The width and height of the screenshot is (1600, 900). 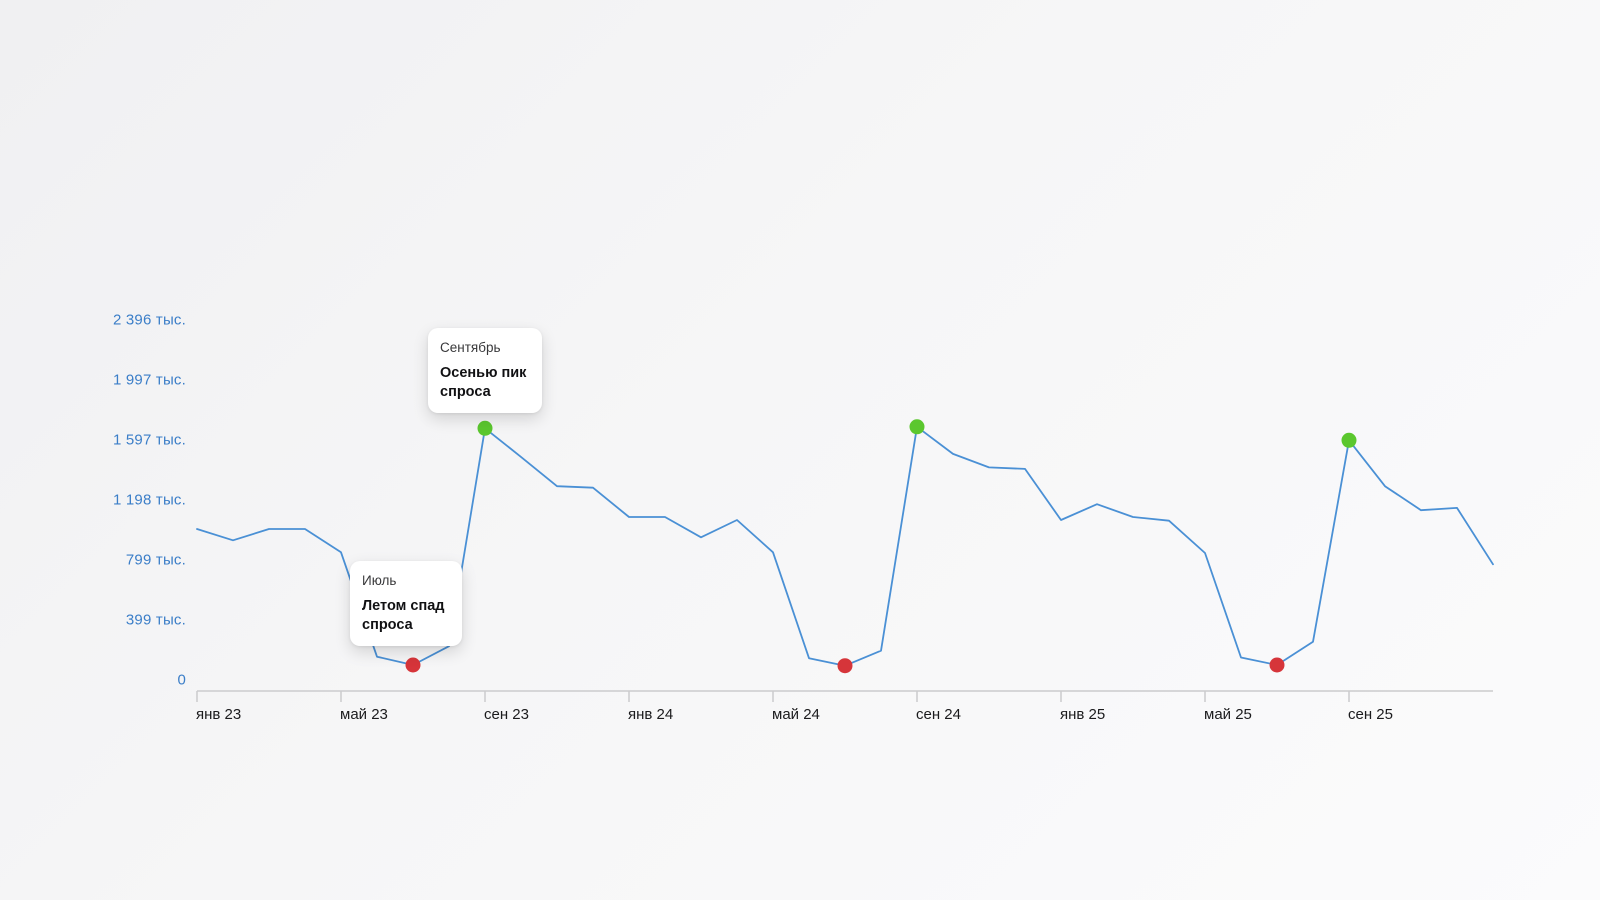 What do you see at coordinates (938, 714) in the screenshot?
I see `x-axis-tick-label: сен 24` at bounding box center [938, 714].